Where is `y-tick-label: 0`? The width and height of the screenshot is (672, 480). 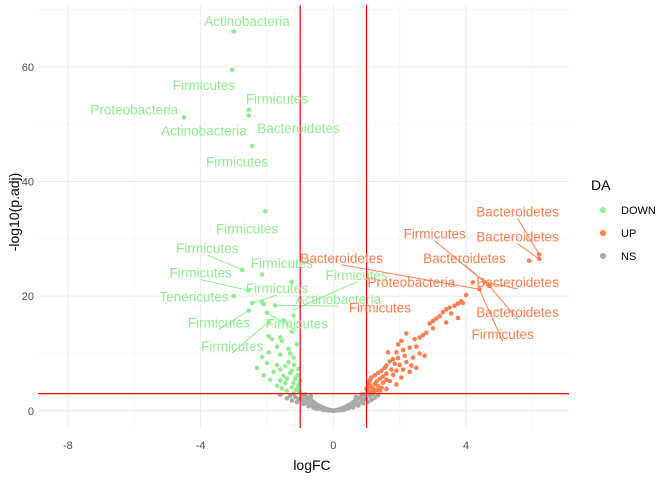 y-tick-label: 0 is located at coordinates (31, 412).